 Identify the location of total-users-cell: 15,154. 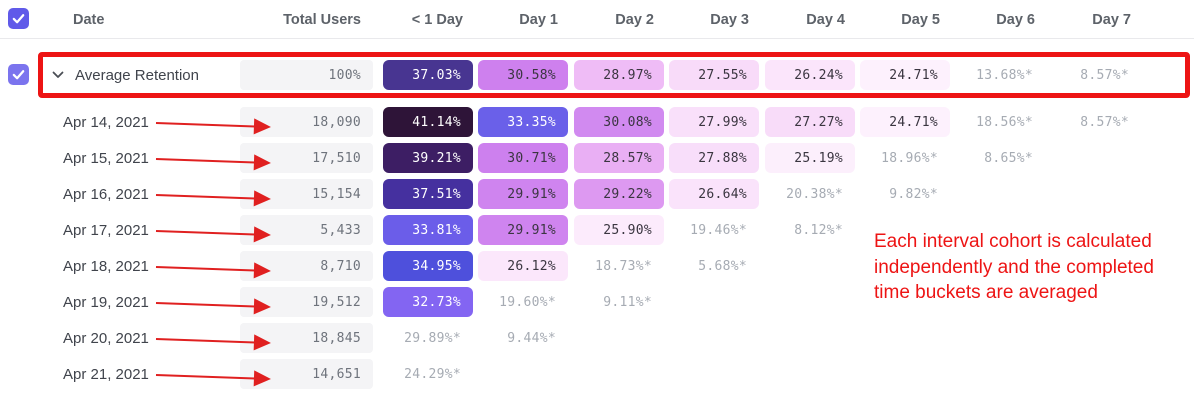
(306, 194).